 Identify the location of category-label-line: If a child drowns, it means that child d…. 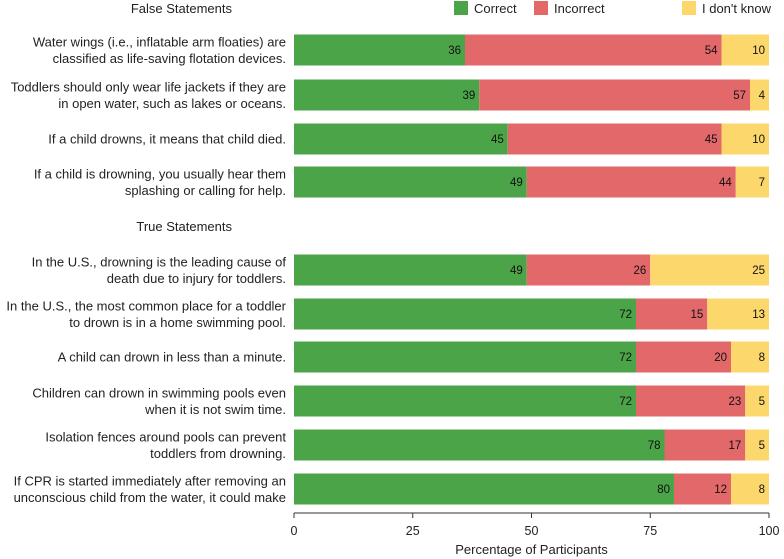
(167, 139).